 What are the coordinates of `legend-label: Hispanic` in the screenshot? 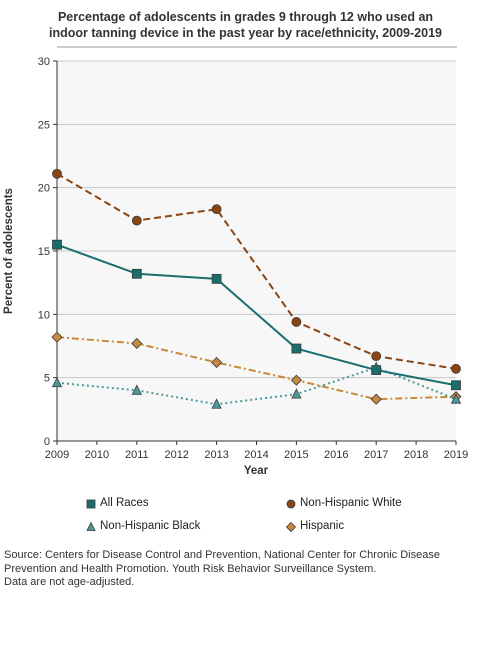 It's located at (322, 526).